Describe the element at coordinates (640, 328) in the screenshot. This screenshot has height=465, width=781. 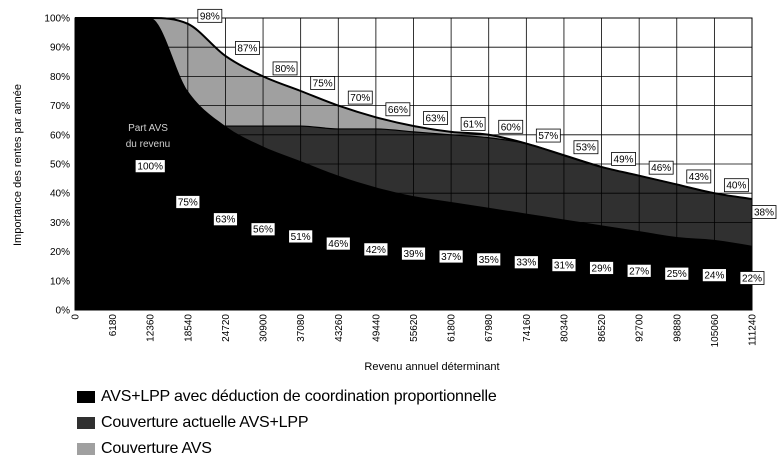
I see `x-tick-label: 92700` at that location.